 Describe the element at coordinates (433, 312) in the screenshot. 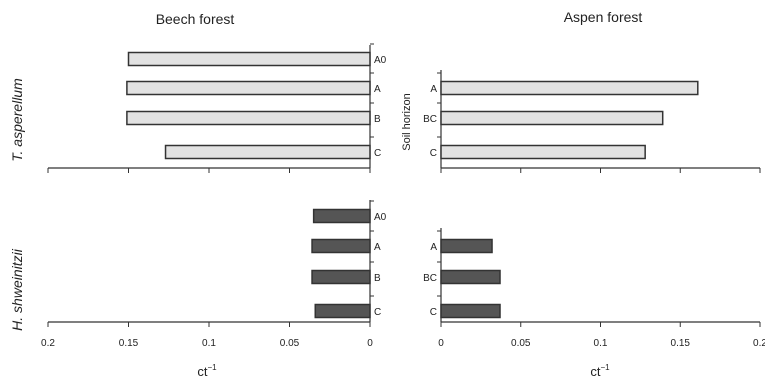

I see `category-label-3-c: C` at that location.